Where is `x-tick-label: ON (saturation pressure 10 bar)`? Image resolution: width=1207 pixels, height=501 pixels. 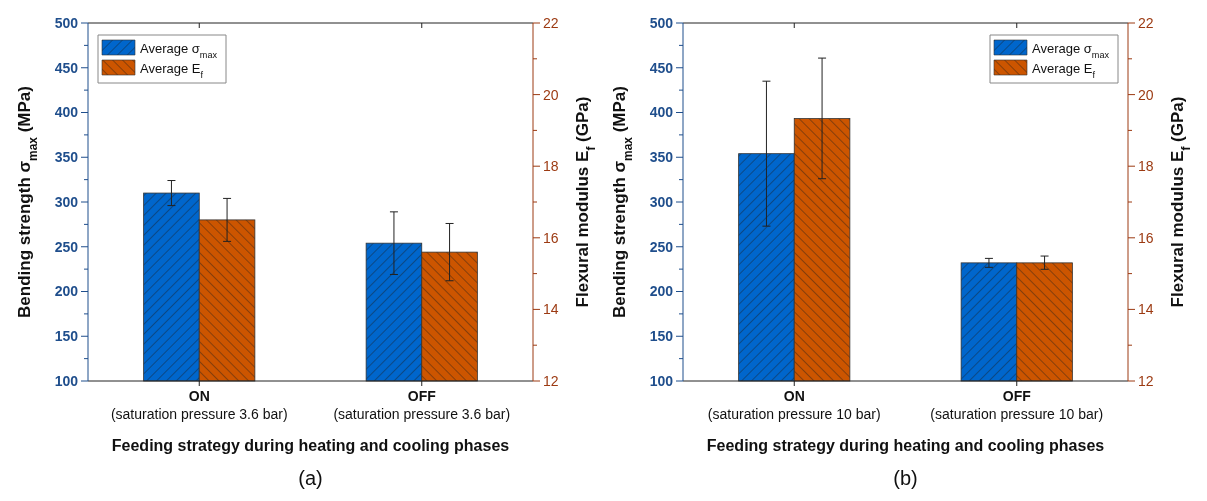 x-tick-label: ON (saturation pressure 10 bar) is located at coordinates (794, 405).